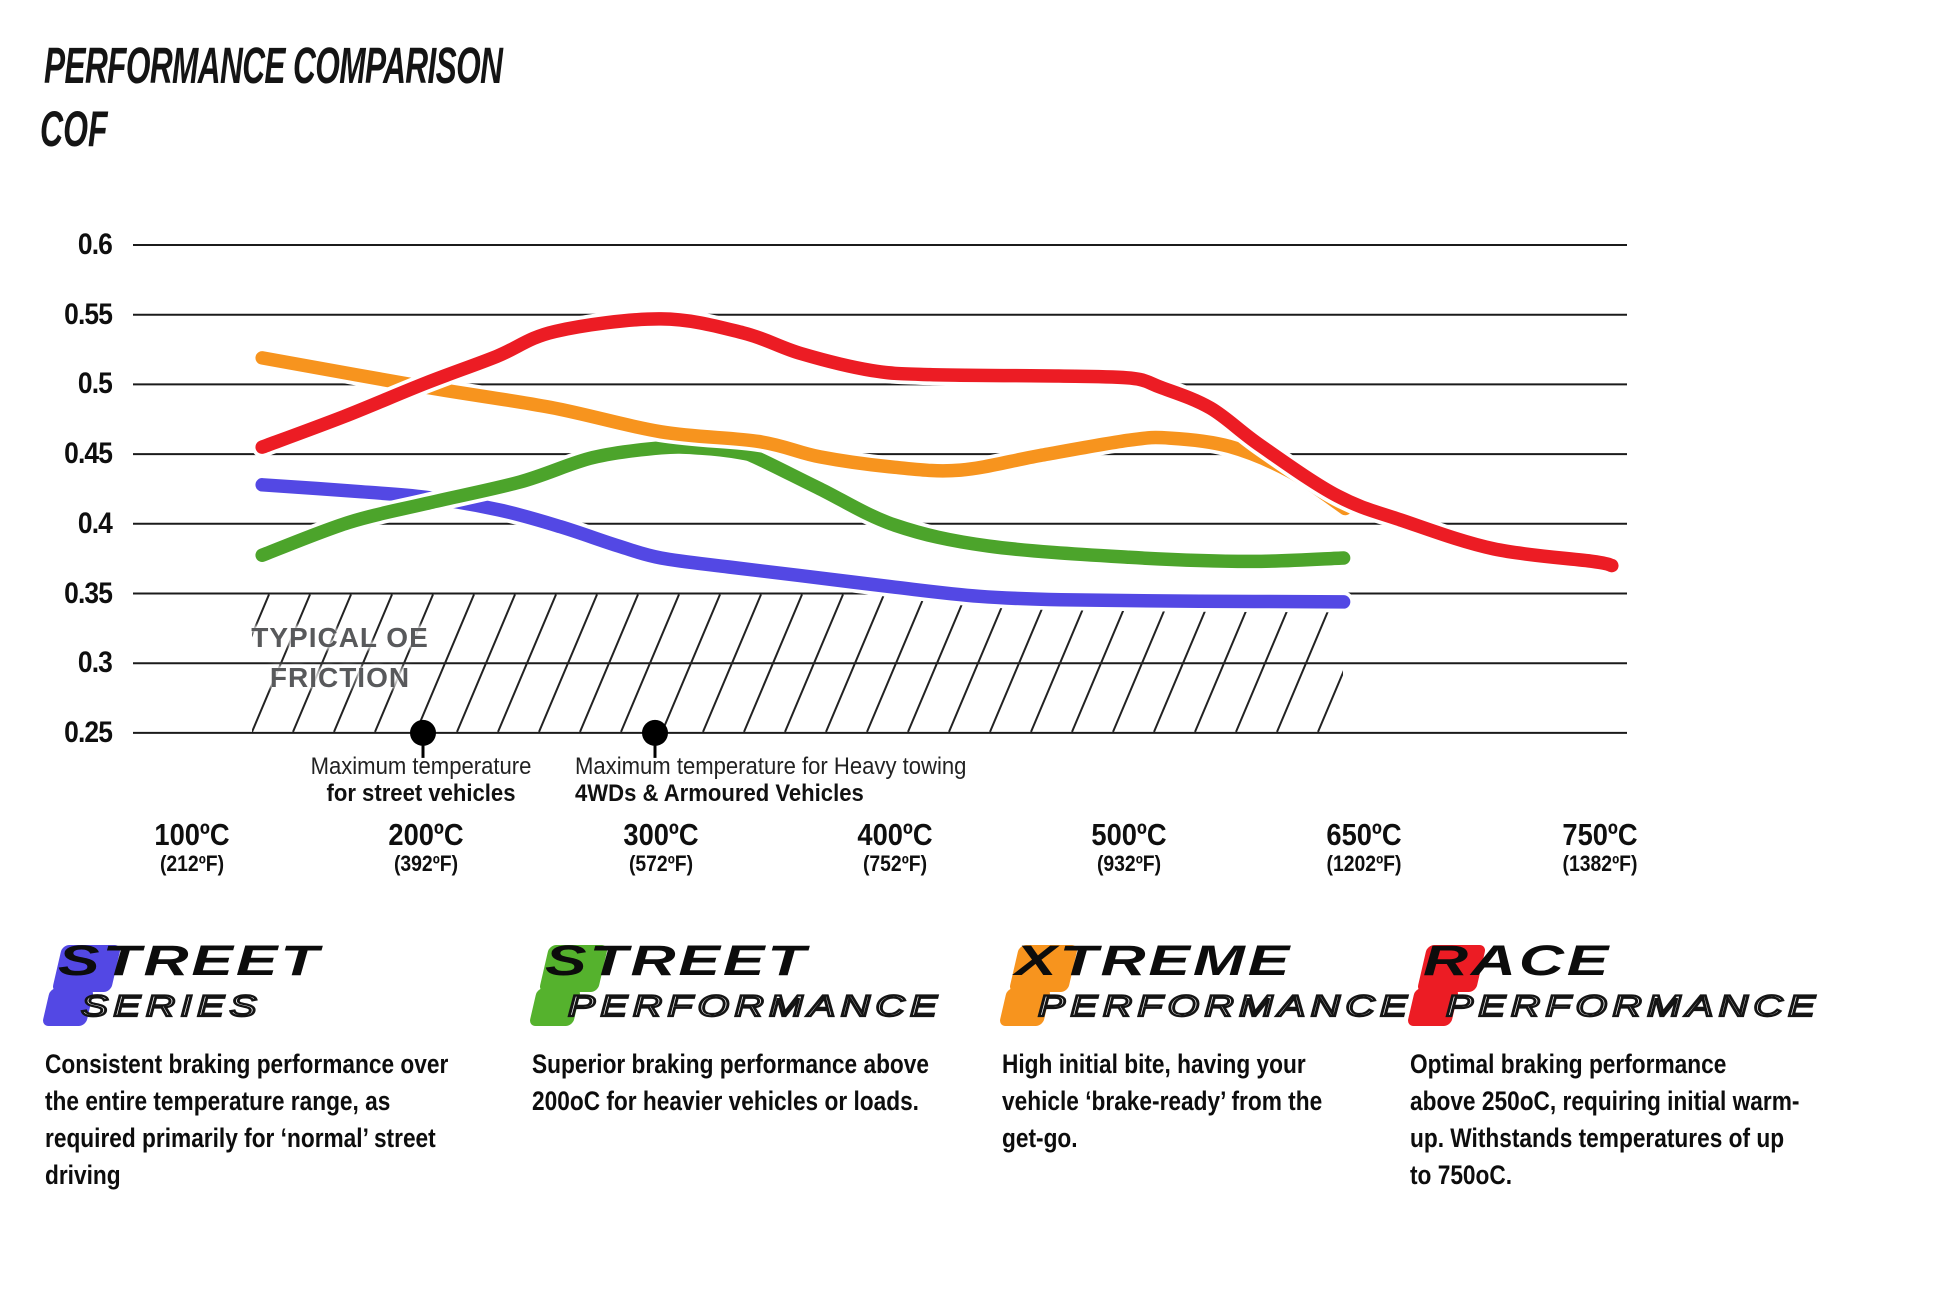 This screenshot has width=1946, height=1310. Describe the element at coordinates (1517, 961) in the screenshot. I see `logo-word1: RACE` at that location.